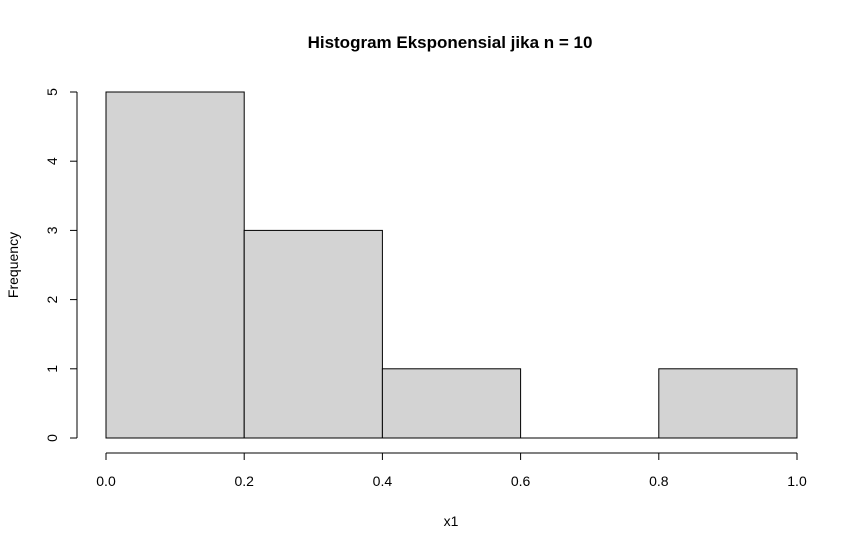 The height and width of the screenshot is (550, 865). What do you see at coordinates (451, 521) in the screenshot?
I see `x-axis-label: x1` at bounding box center [451, 521].